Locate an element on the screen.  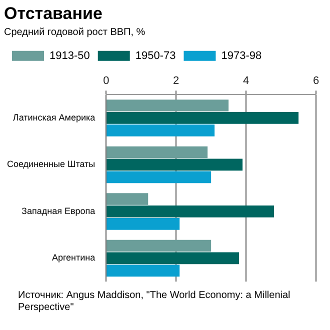
legend-label: 1913-50 is located at coordinates (70, 56).